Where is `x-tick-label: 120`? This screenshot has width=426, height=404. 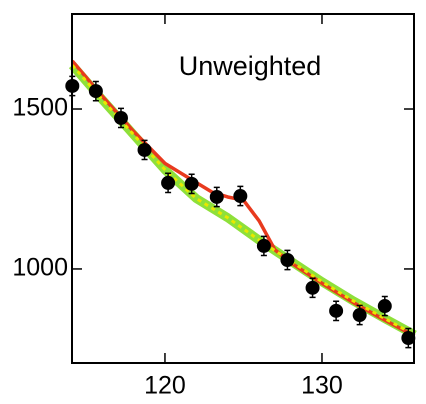
x-tick-label: 120 is located at coordinates (165, 386).